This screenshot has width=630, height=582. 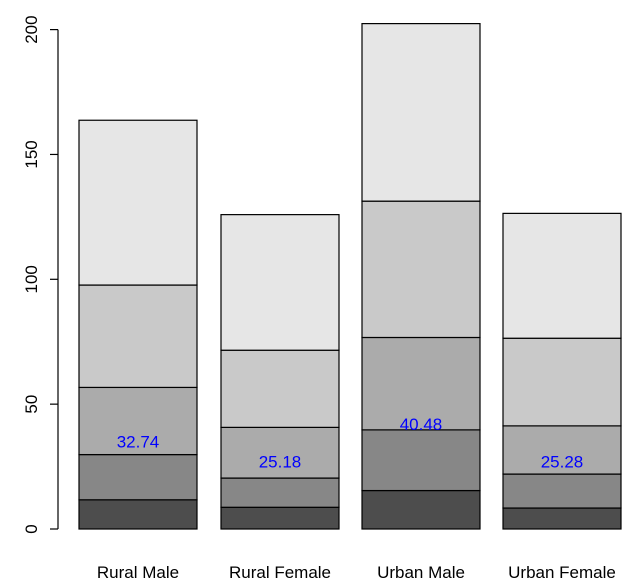 What do you see at coordinates (350, 443) in the screenshot?
I see `data-labels: 32.74 25.18 40.48 25.28` at bounding box center [350, 443].